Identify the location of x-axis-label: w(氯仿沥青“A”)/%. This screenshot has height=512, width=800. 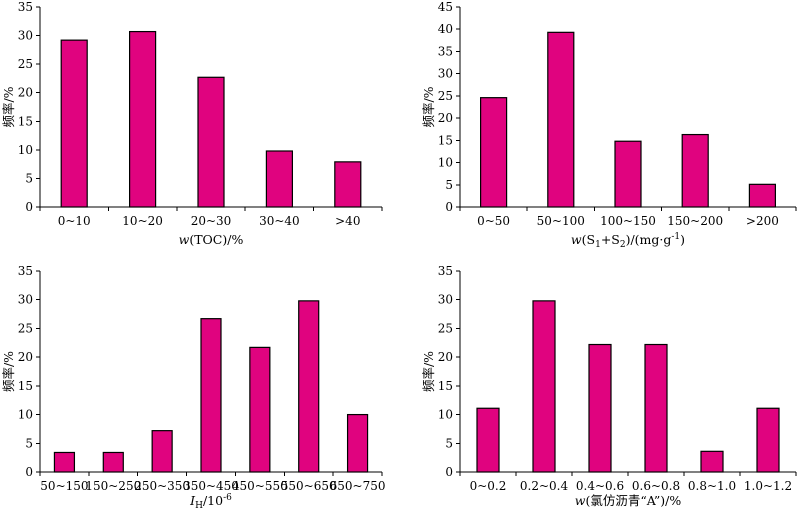
(628, 500).